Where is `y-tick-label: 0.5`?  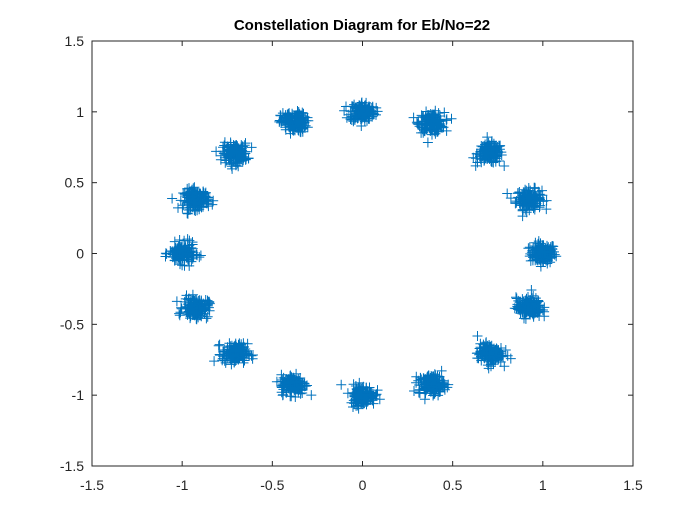 y-tick-label: 0.5 is located at coordinates (75, 183).